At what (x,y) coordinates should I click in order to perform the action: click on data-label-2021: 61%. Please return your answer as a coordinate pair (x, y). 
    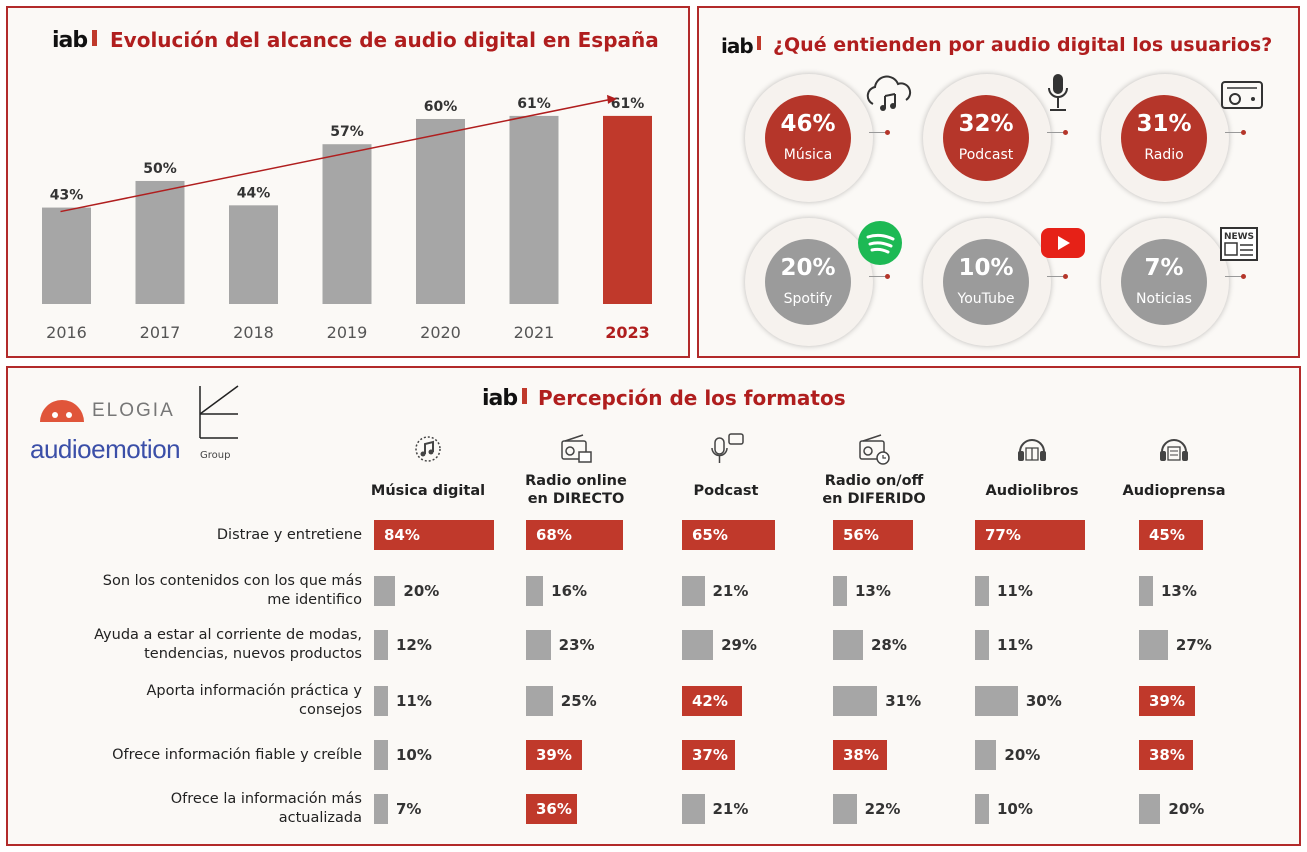
    Looking at the image, I should click on (534, 104).